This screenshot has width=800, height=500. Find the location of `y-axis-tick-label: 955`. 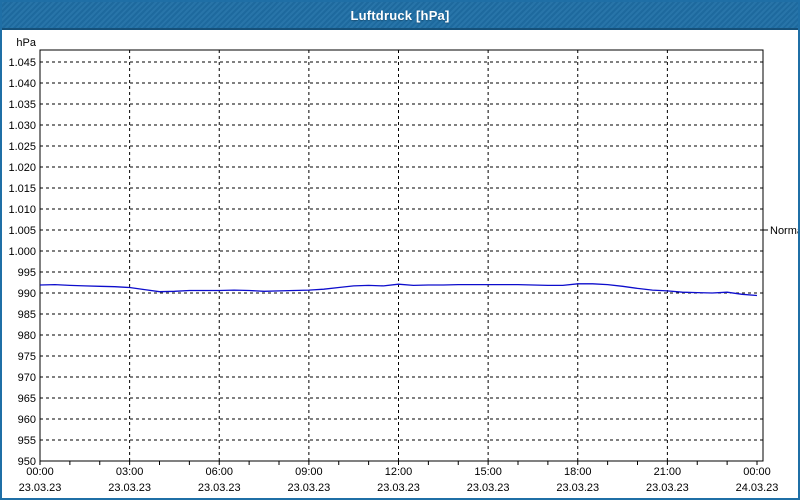

y-axis-tick-label: 955 is located at coordinates (27, 441).